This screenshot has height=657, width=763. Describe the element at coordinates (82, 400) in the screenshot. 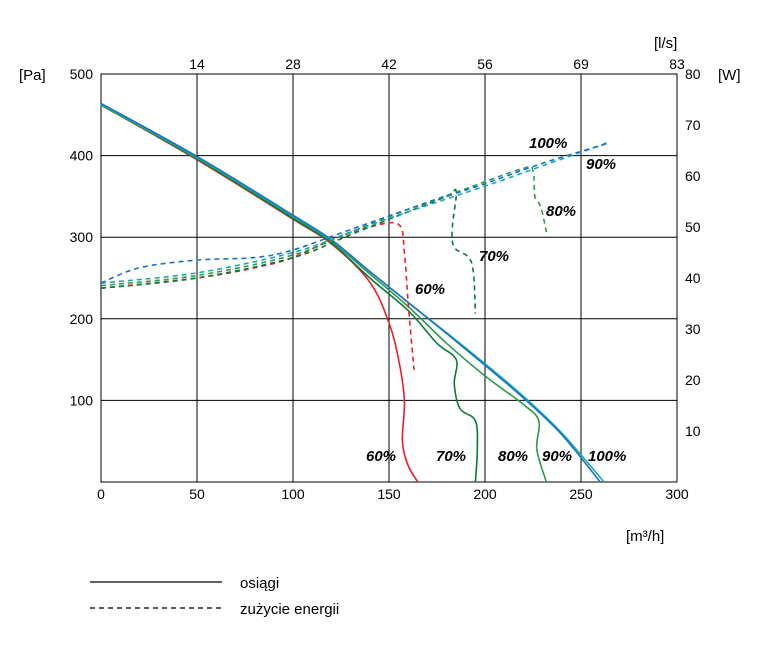

I see `y-left-tick-label: 100` at that location.